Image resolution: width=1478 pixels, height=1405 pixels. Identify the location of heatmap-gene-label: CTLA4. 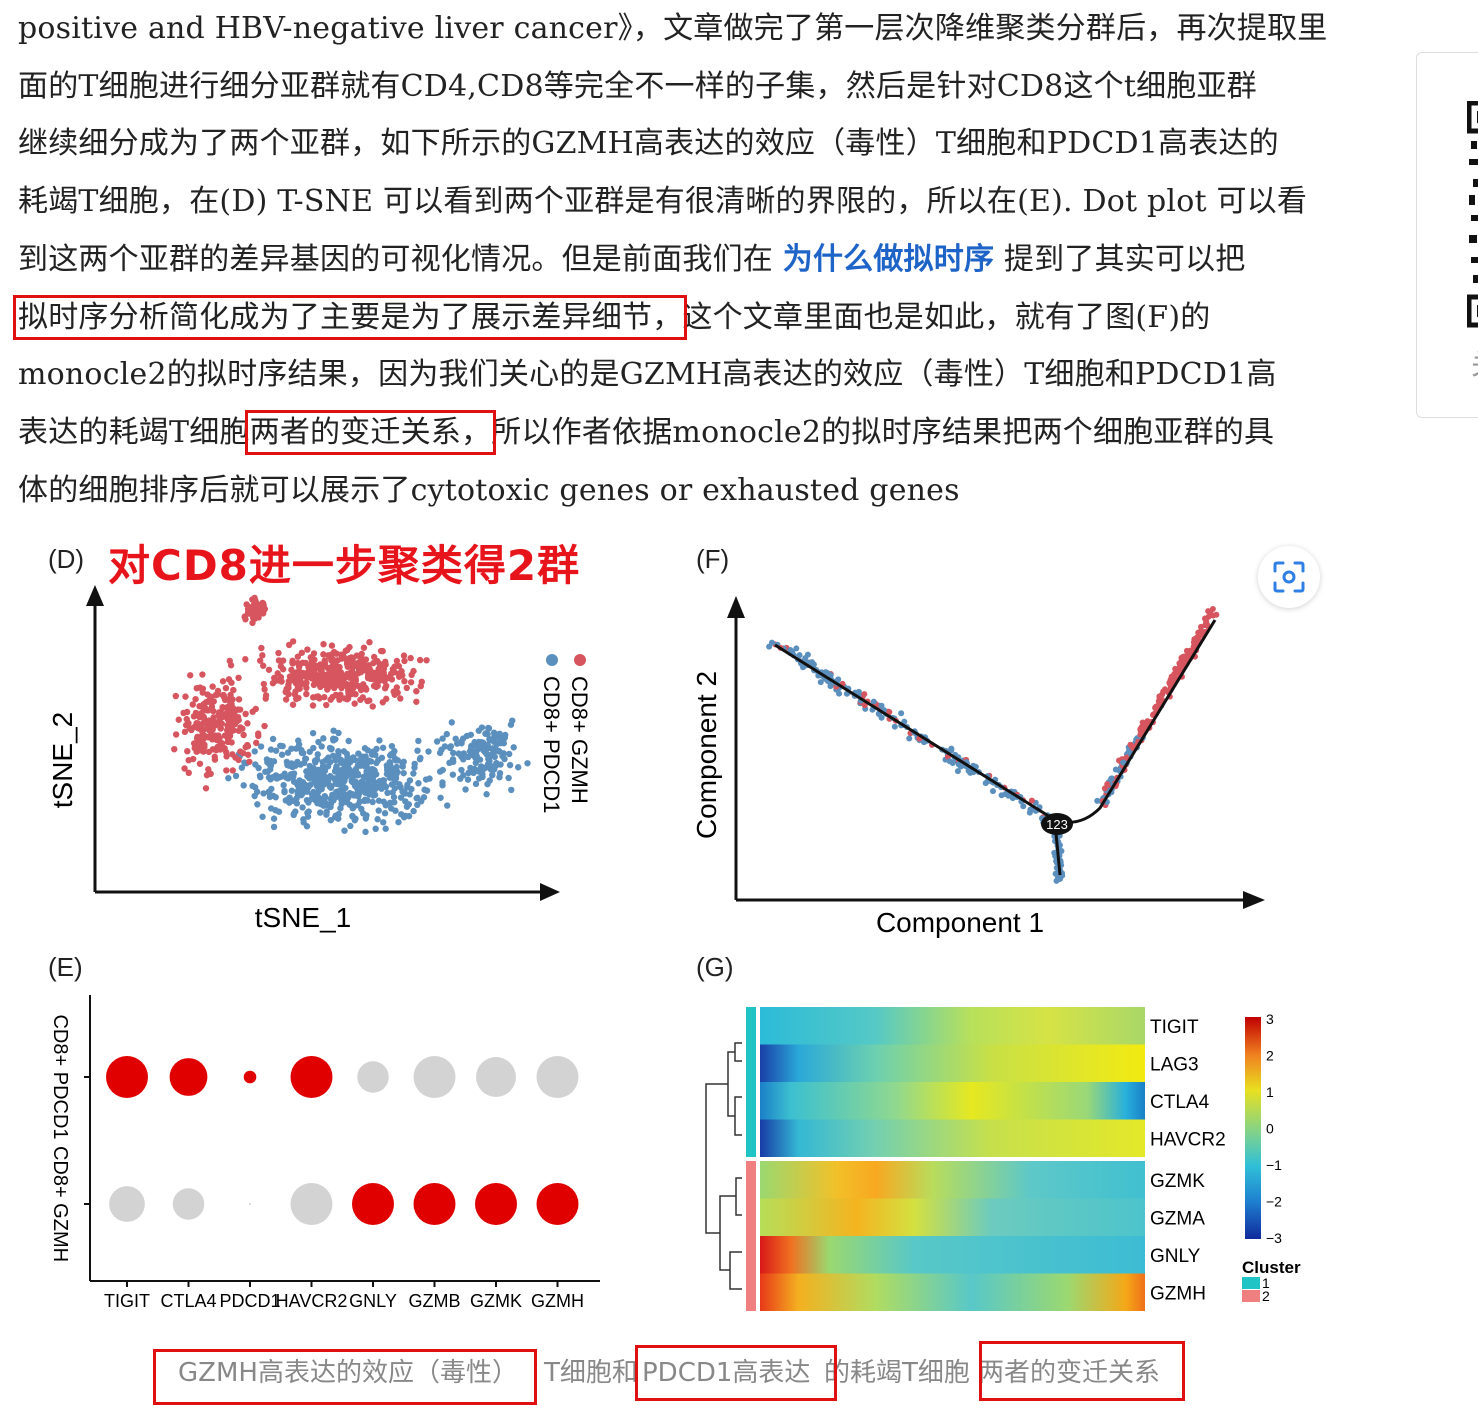
(1180, 1102).